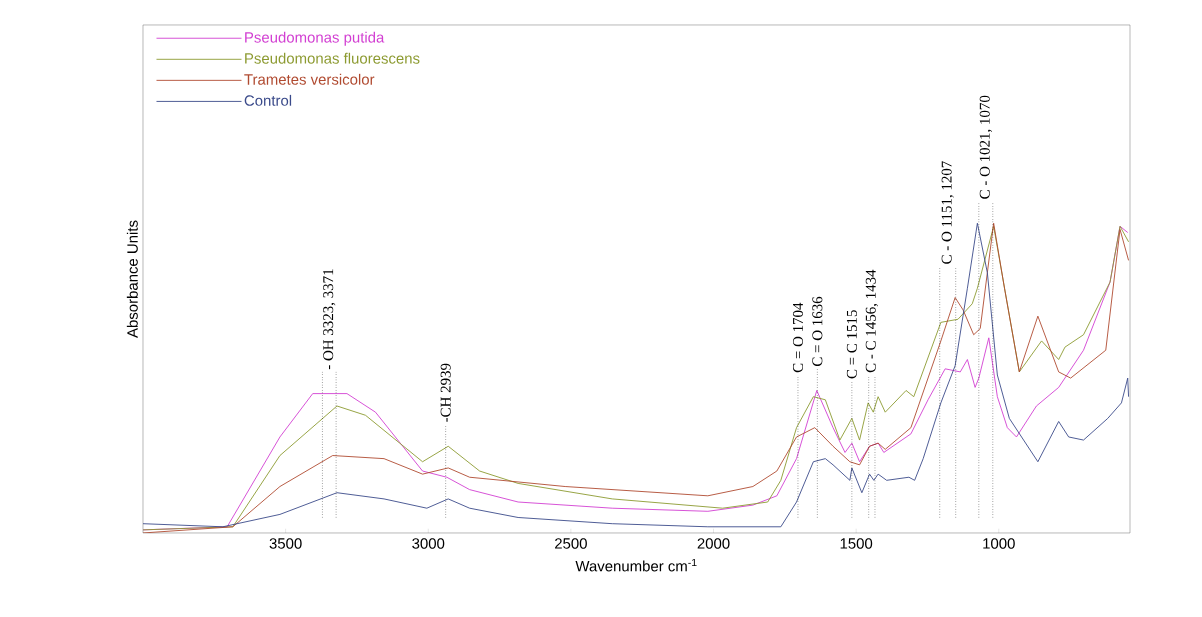  Describe the element at coordinates (285, 543) in the screenshot. I see `x-tick-label: 3500` at that location.